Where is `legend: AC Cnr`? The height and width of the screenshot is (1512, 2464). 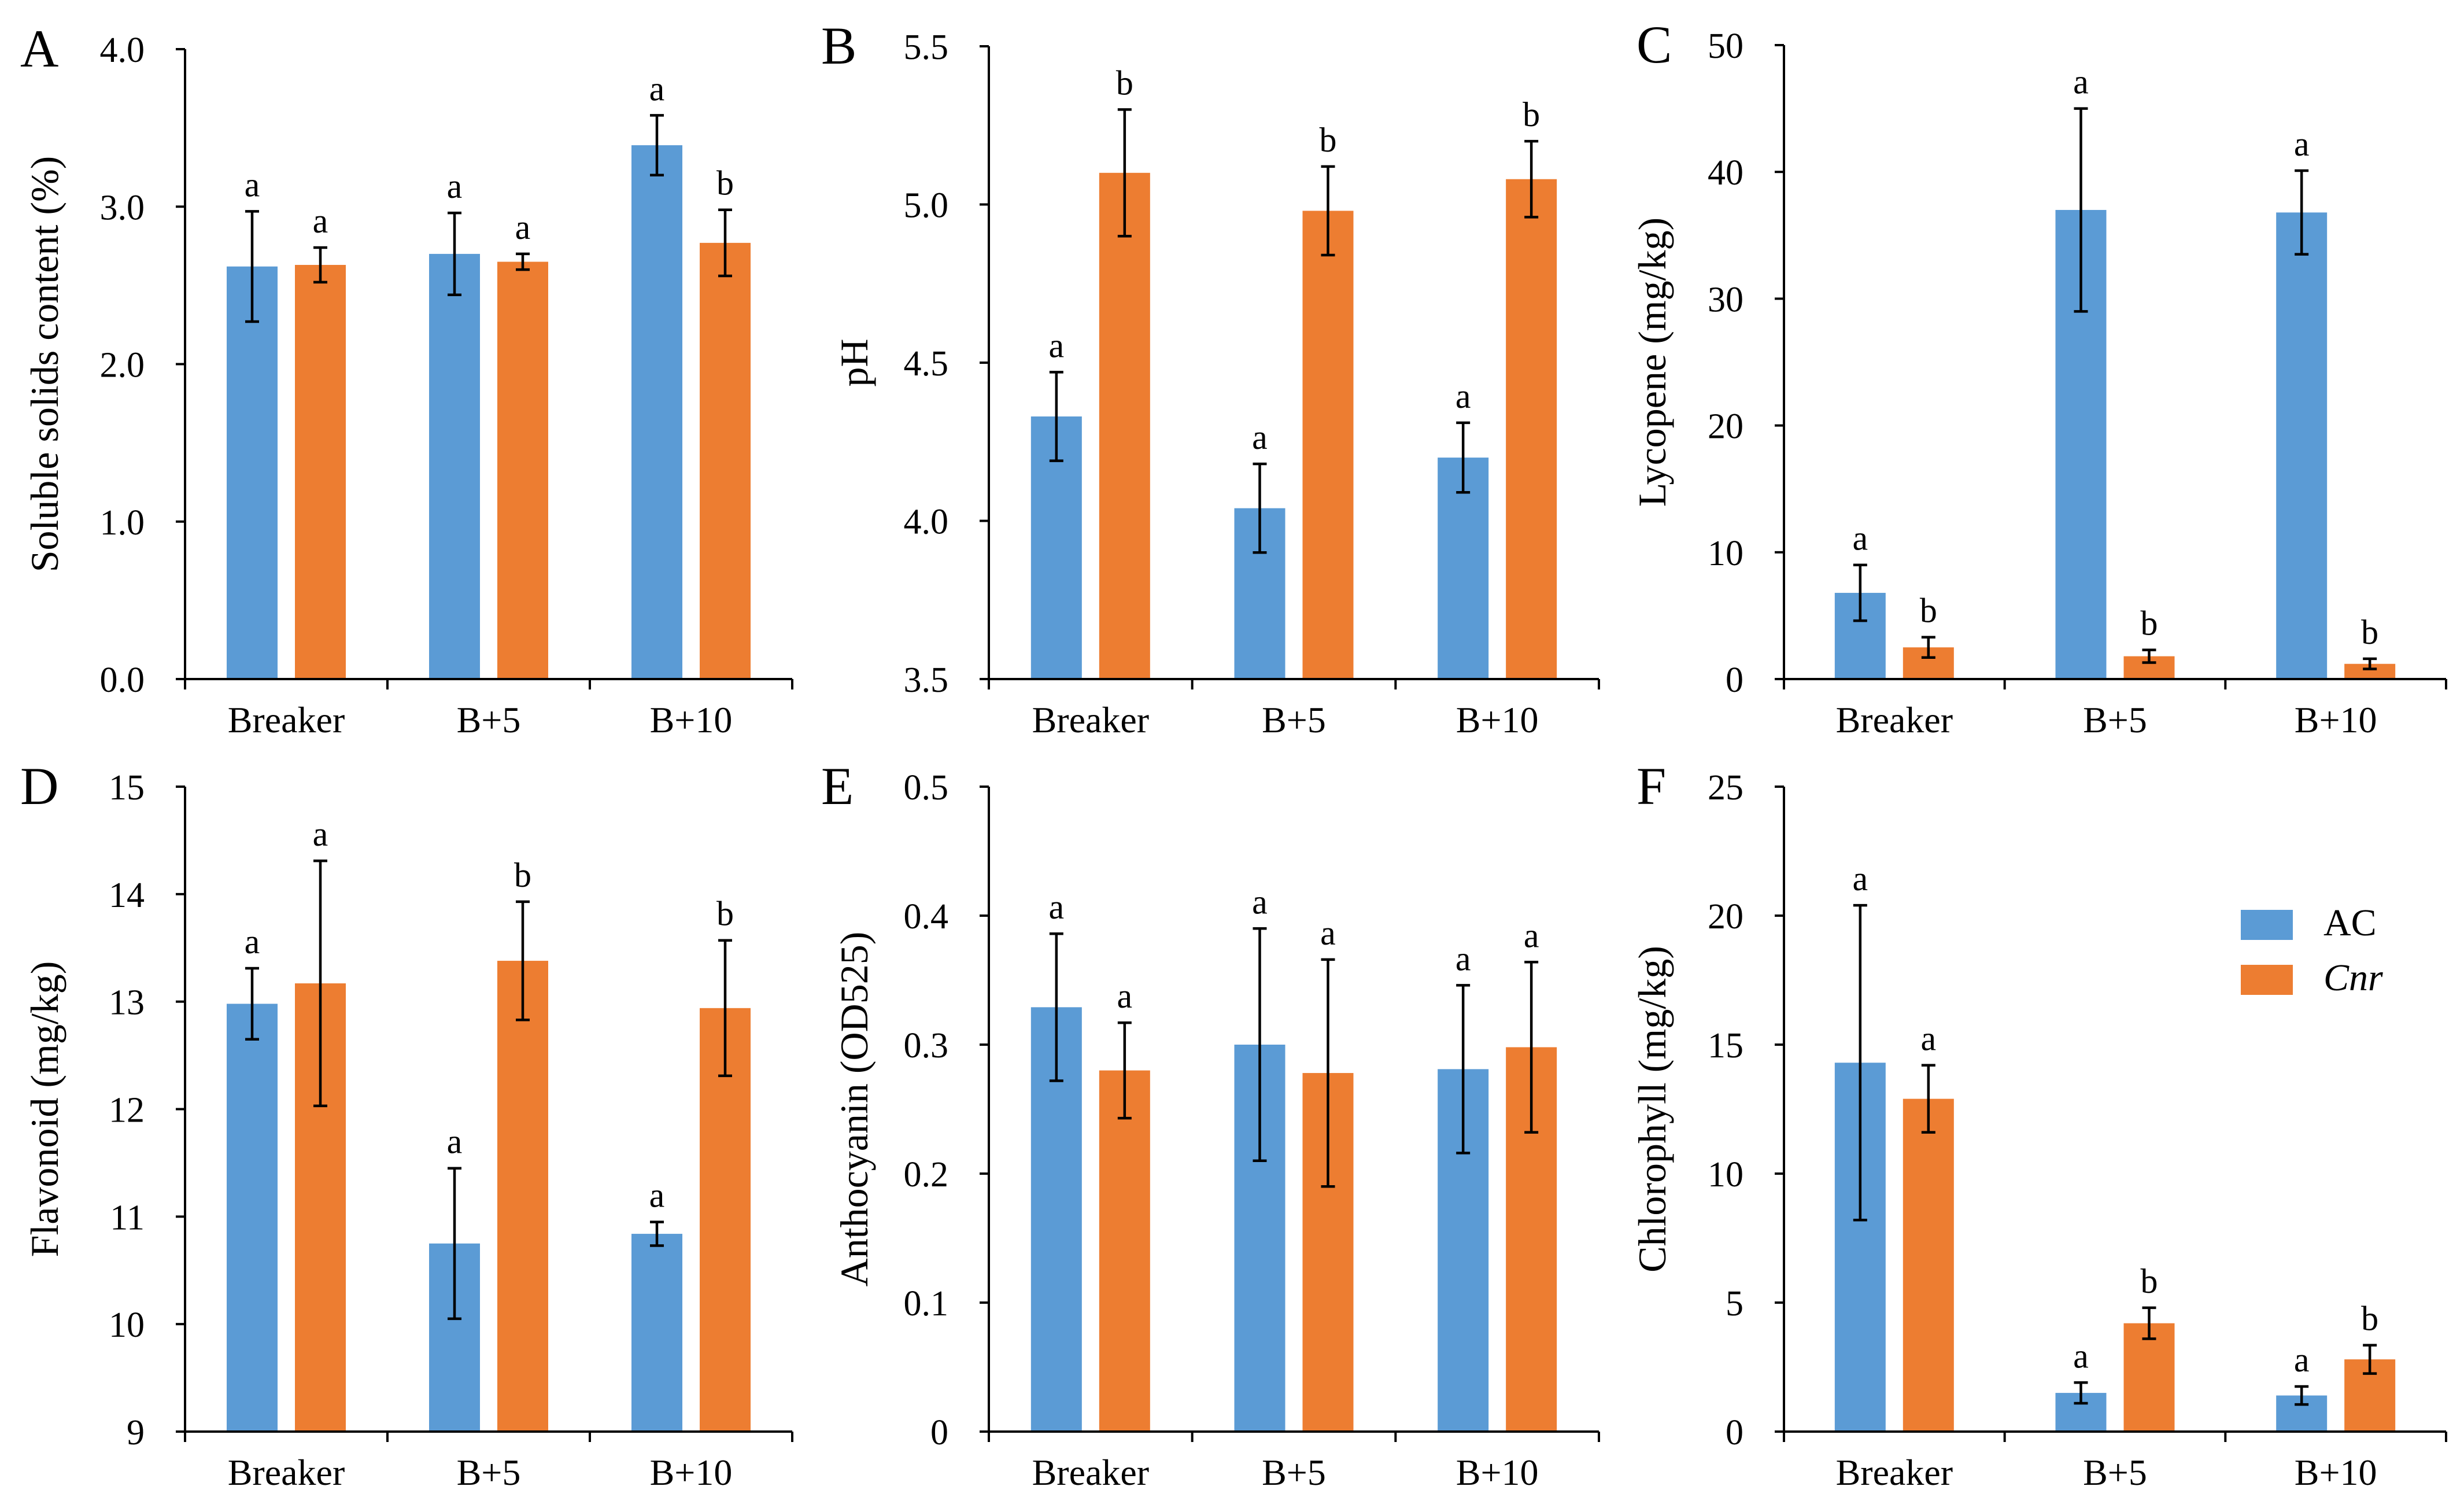
legend: AC Cnr is located at coordinates (2312, 950).